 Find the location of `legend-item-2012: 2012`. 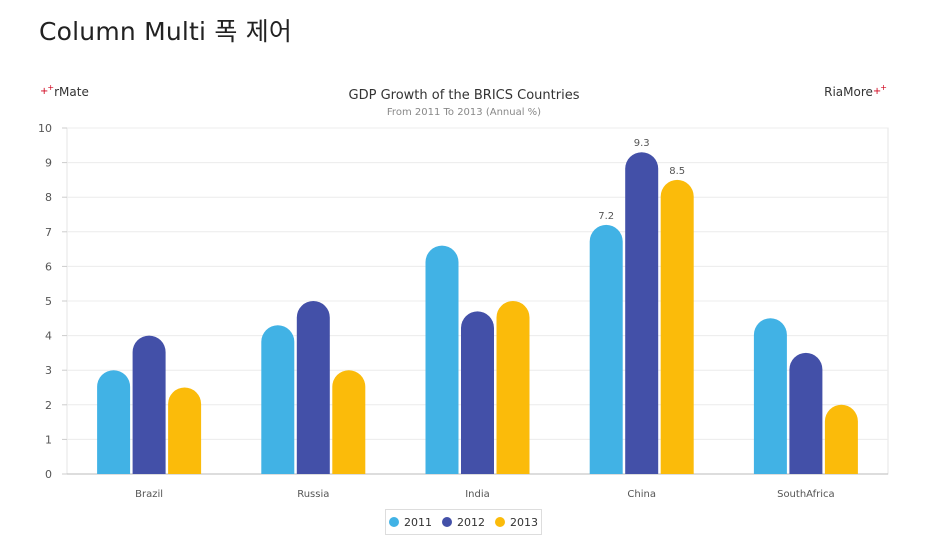

legend-item-2012: 2012 is located at coordinates (463, 522).